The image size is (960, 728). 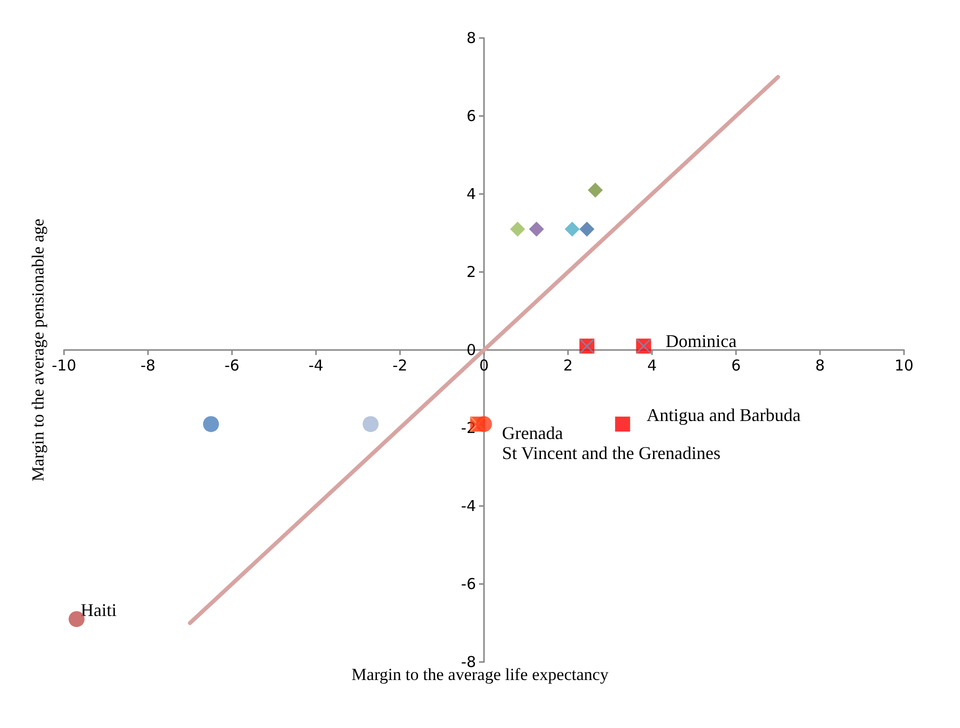 I want to click on x-tick-label: -4, so click(x=316, y=365).